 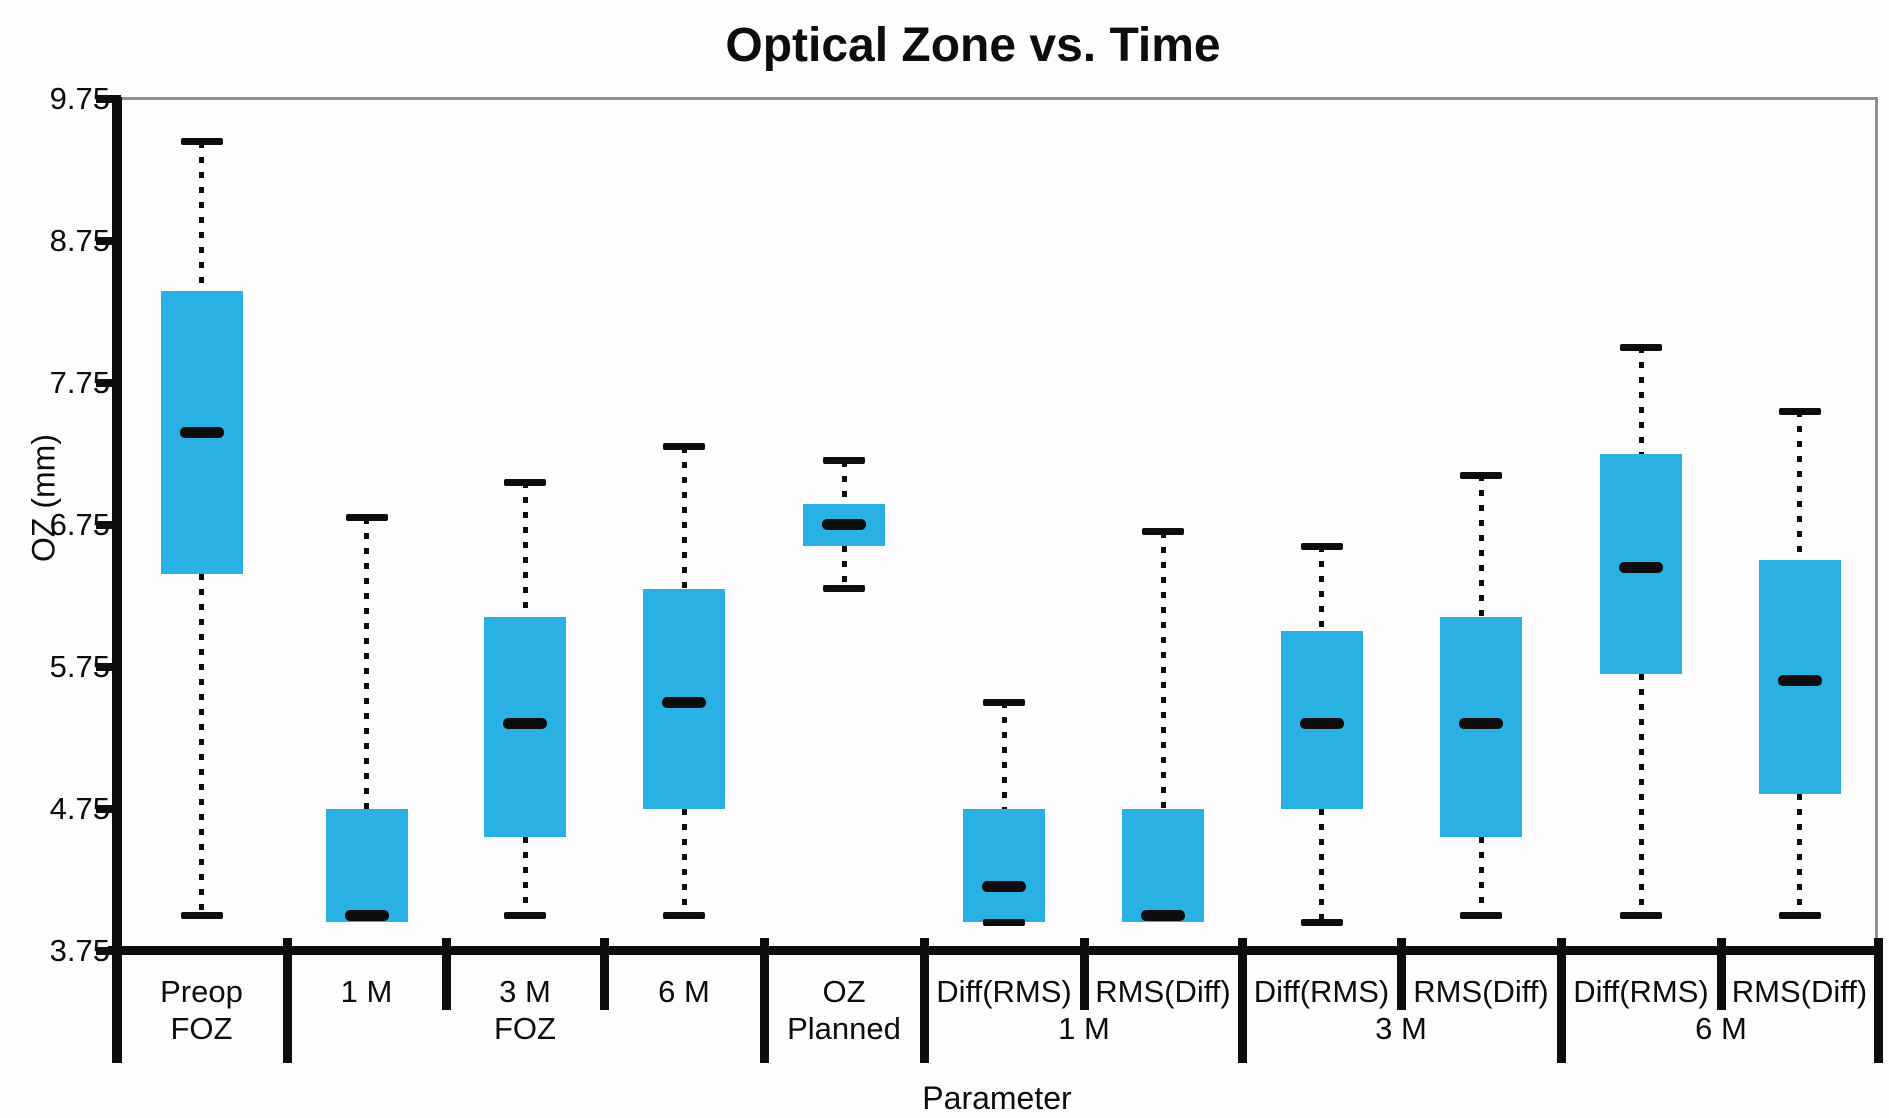 What do you see at coordinates (79, 666) in the screenshot?
I see `y-tick-label: 5.75` at bounding box center [79, 666].